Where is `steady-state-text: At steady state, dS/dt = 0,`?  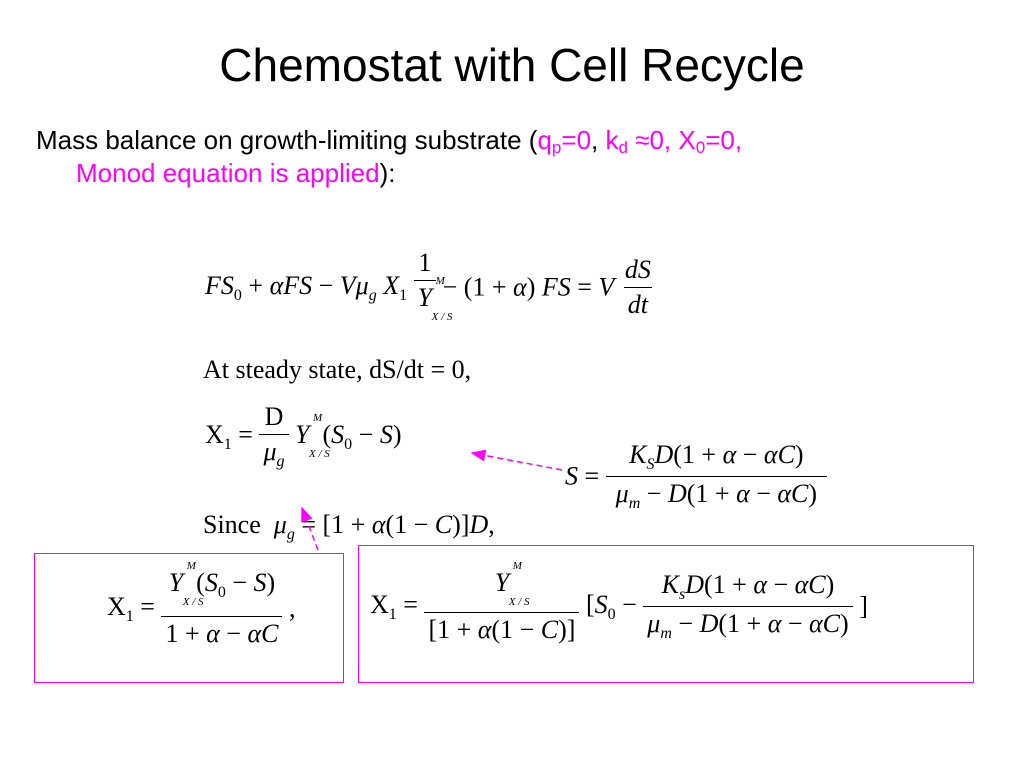 steady-state-text: At steady state, dS/dt = 0, is located at coordinates (337, 369).